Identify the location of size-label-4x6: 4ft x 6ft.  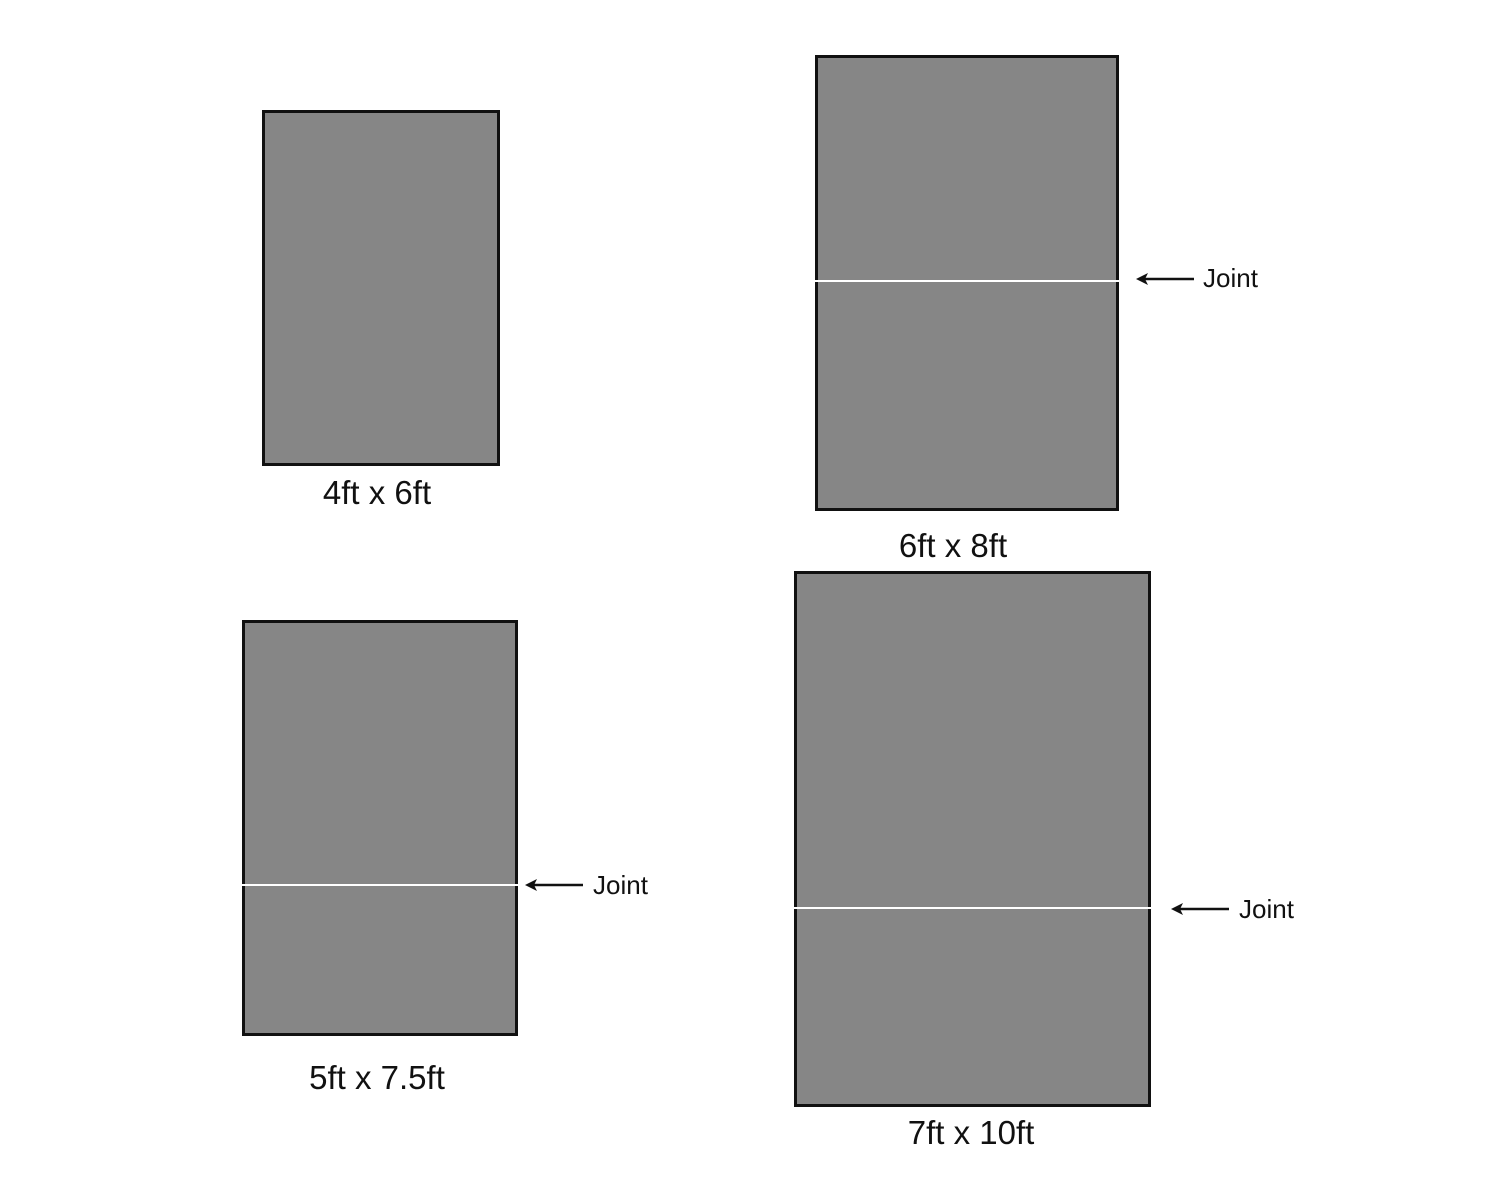
(377, 492).